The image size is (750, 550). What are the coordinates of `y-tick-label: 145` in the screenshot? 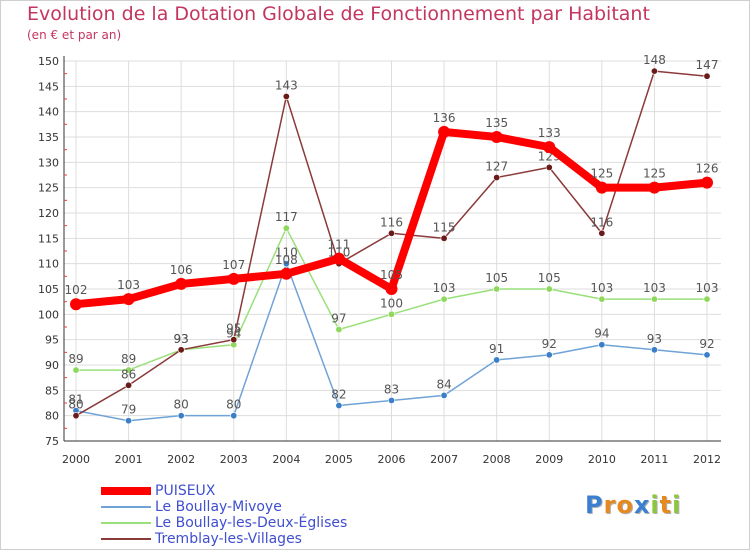 It's located at (48, 86).